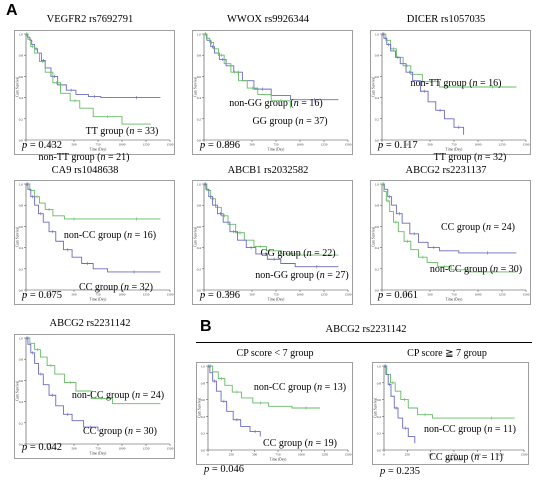  I want to click on panel-a-letter: A, so click(12, 10).